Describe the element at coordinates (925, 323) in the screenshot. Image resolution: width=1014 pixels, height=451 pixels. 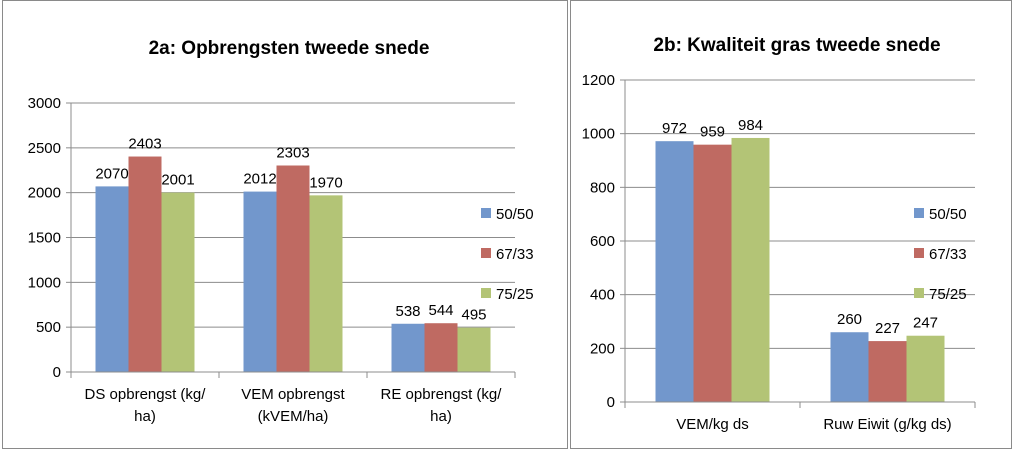
I see `data-label: 247` at that location.